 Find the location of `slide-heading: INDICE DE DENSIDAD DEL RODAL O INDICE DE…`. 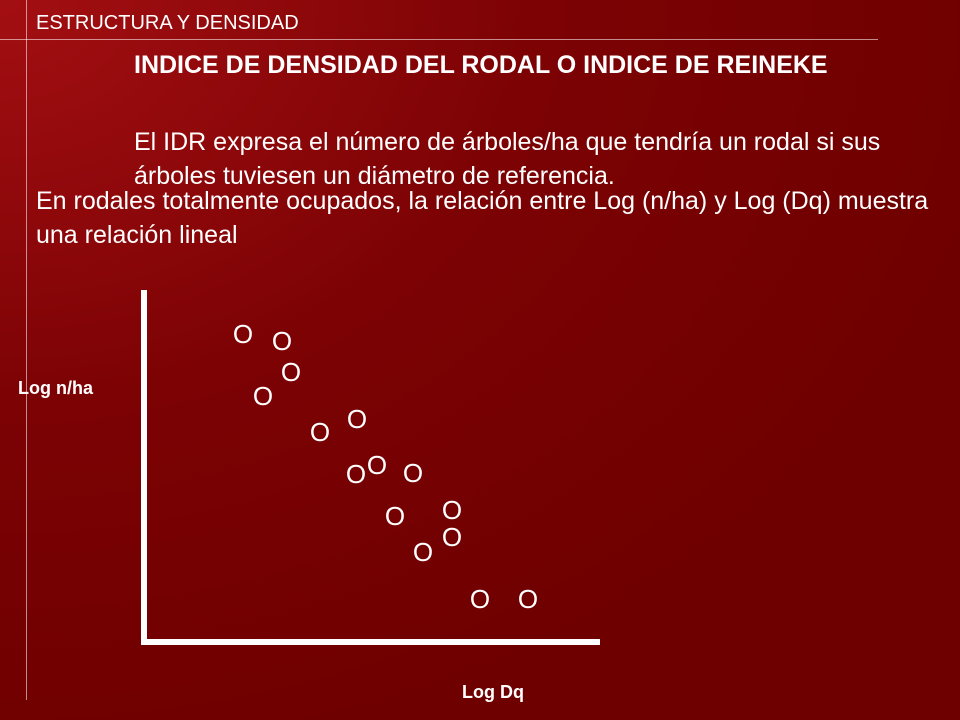

slide-heading: INDICE DE DENSIDAD DEL RODAL O INDICE DE… is located at coordinates (481, 65).